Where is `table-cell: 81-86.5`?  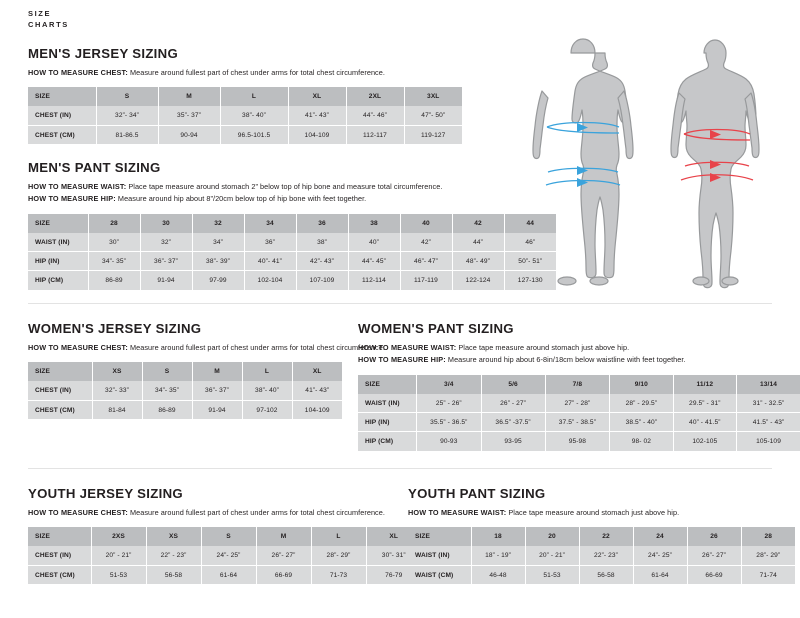 table-cell: 81-86.5 is located at coordinates (127, 135).